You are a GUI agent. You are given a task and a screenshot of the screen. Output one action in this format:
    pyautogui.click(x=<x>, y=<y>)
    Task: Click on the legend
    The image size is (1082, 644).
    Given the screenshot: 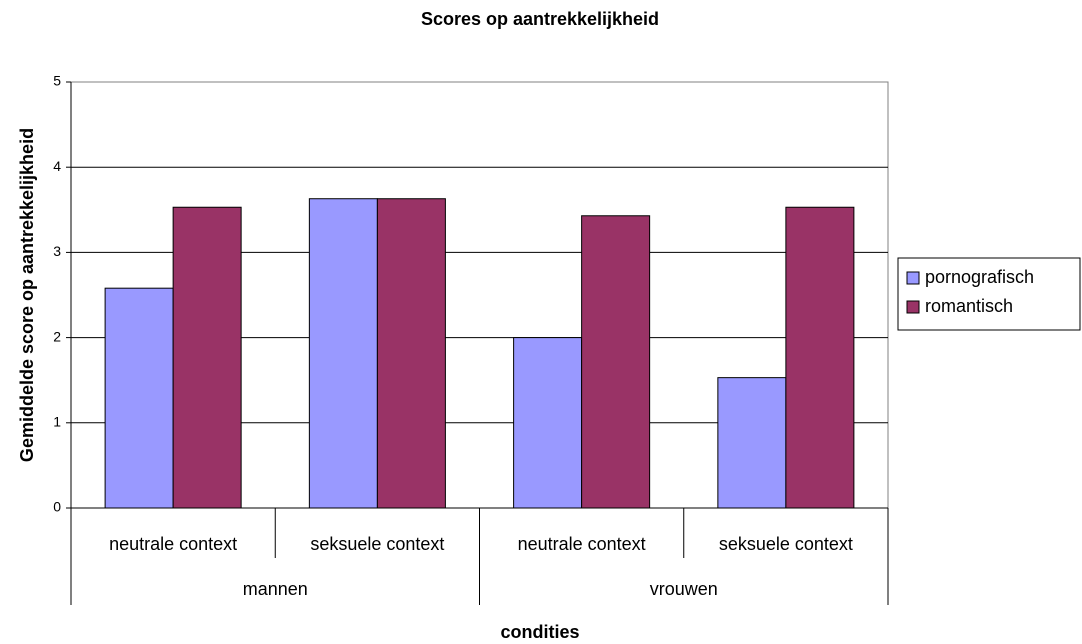 What is the action you would take?
    pyautogui.click(x=989, y=294)
    